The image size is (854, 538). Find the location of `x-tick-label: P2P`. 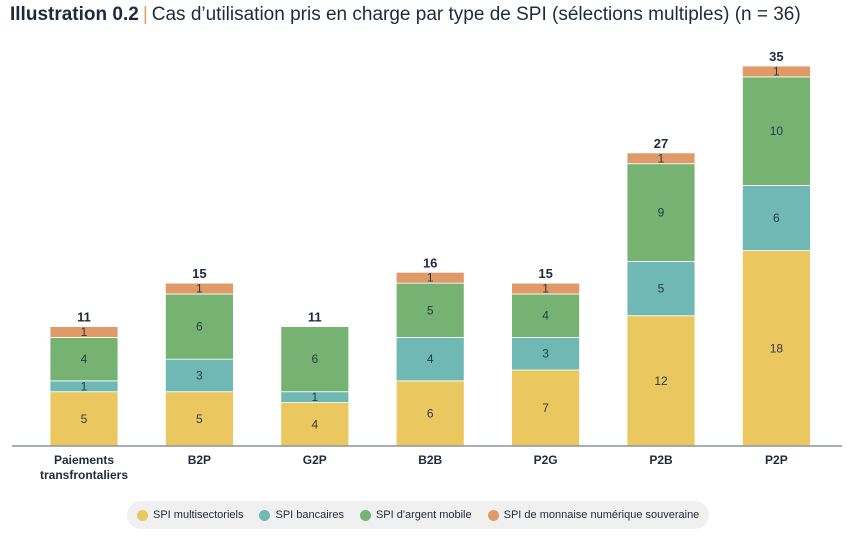

x-tick-label: P2P is located at coordinates (776, 460).